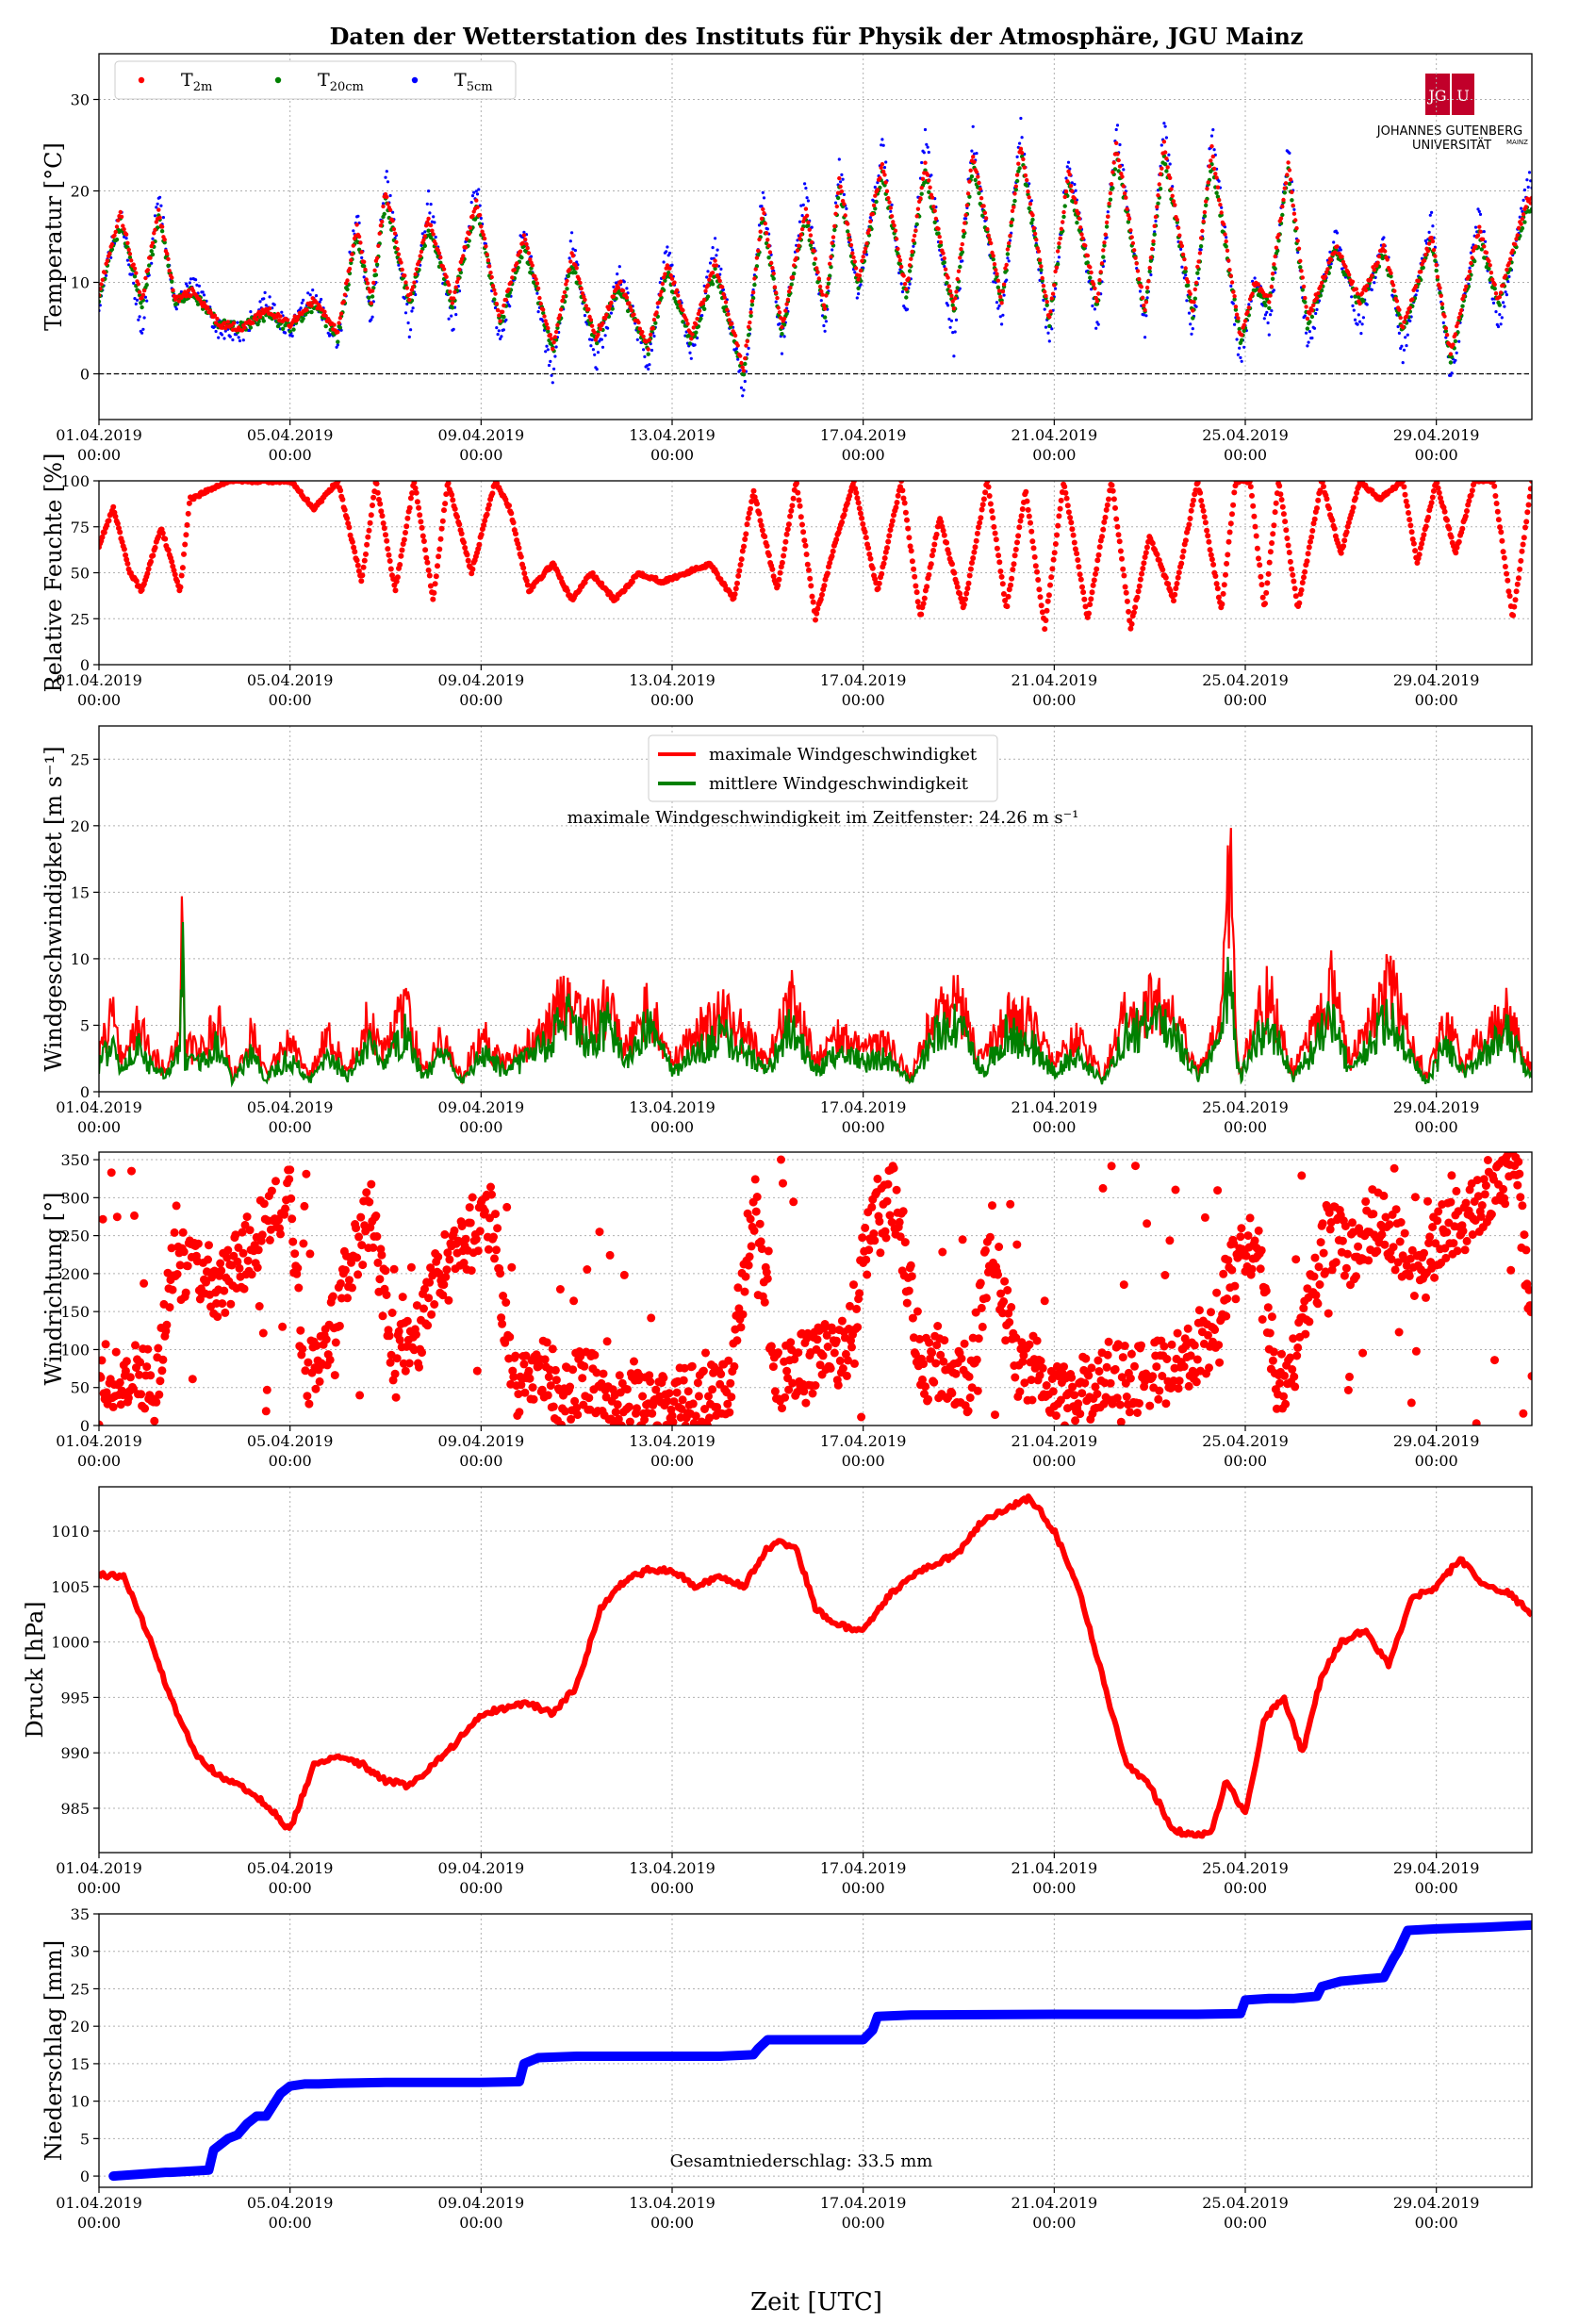  Describe the element at coordinates (347, 87) in the screenshot. I see `legend-label-sub: 20cm` at that location.